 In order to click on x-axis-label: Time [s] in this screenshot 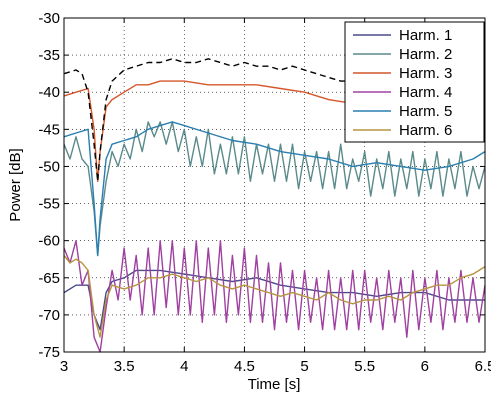, I will do `click(274, 384)`.